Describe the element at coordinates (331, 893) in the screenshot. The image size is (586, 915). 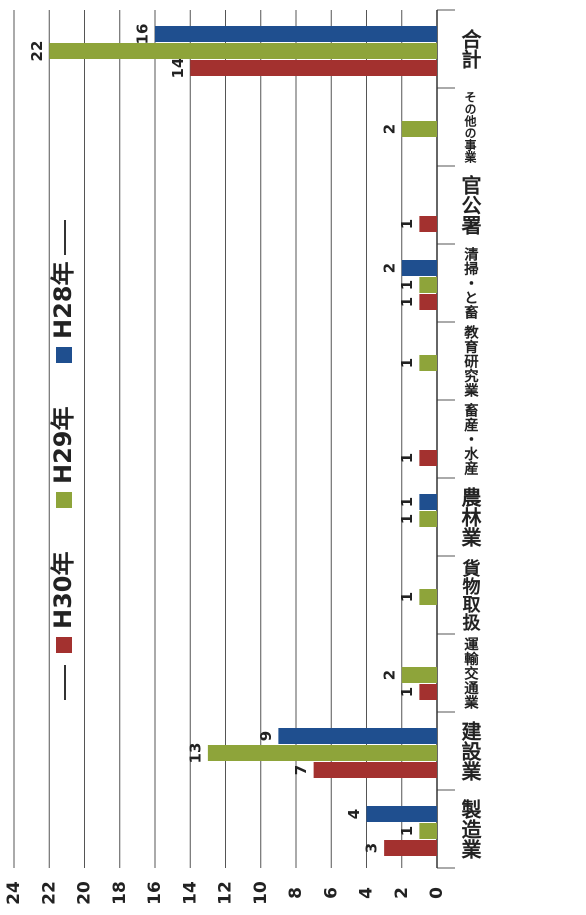
I see `x-tick-label: 6` at that location.